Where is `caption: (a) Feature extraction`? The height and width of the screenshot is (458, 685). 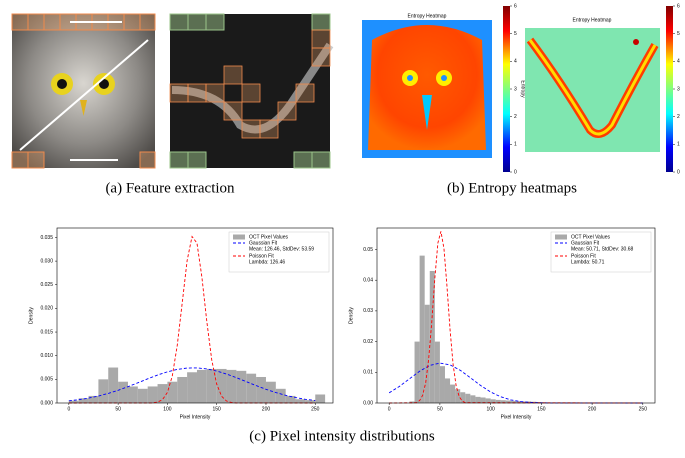
caption: (a) Feature extraction is located at coordinates (170, 188).